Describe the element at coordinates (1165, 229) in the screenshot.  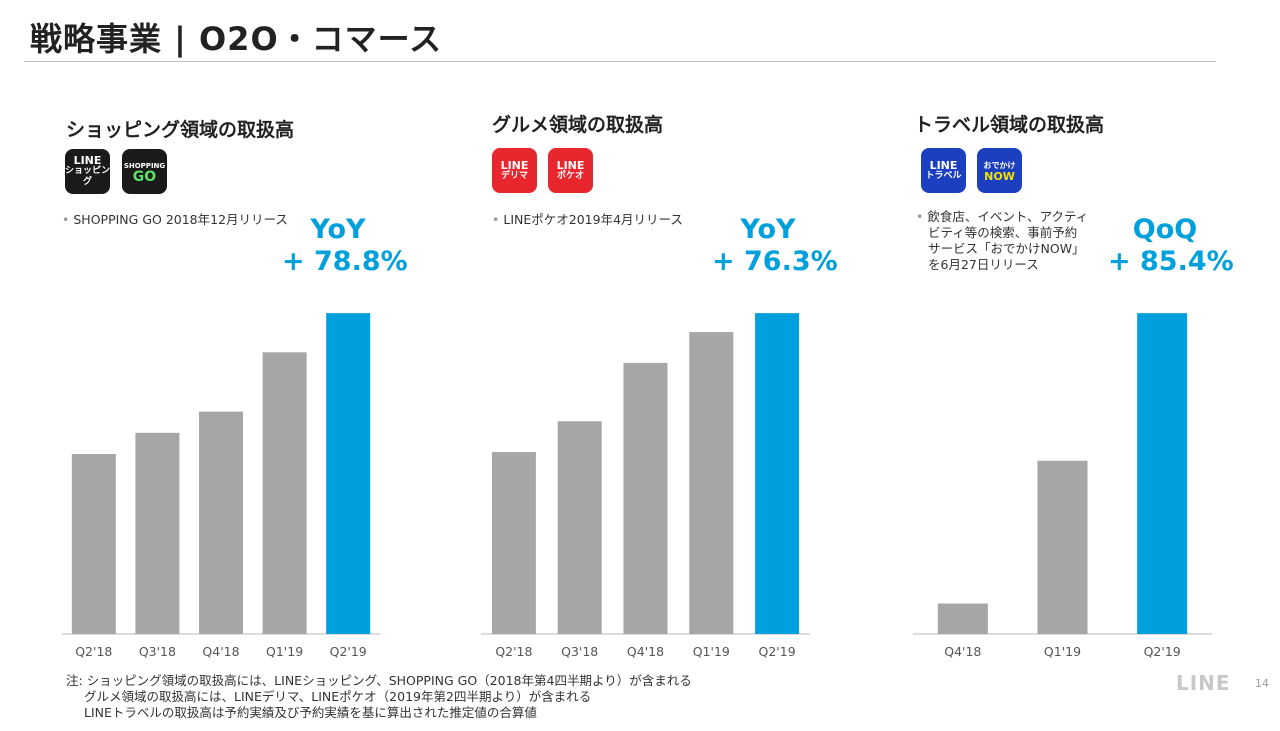
I see `growth-label: QoQ` at that location.